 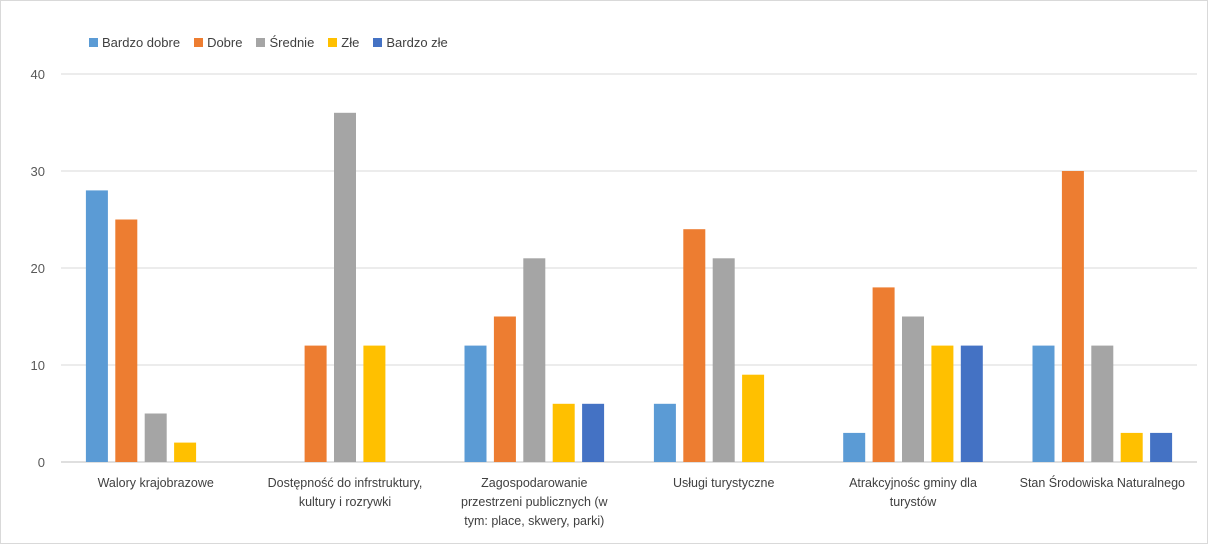 I want to click on y-tick-label: 10, so click(x=38, y=365).